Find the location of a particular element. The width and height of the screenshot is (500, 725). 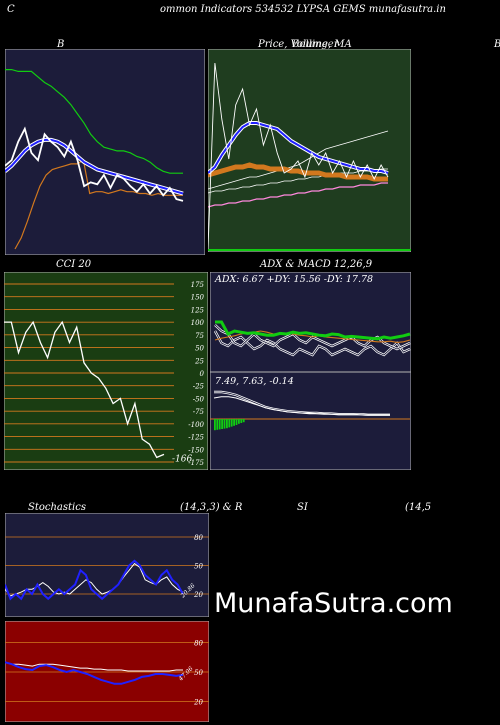

ma-blue is located at coordinates (298, 148).